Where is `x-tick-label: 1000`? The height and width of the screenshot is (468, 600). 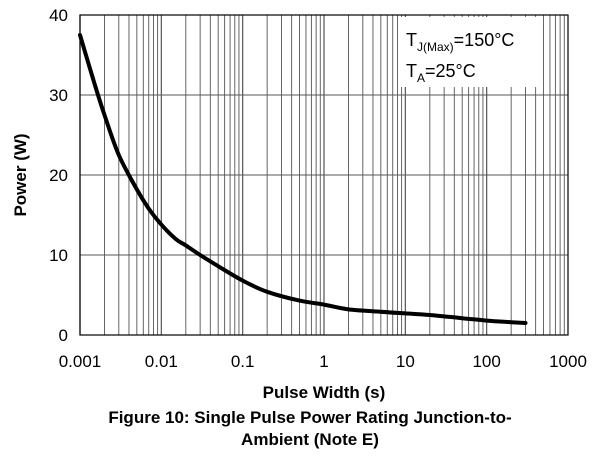 x-tick-label: 1000 is located at coordinates (568, 361).